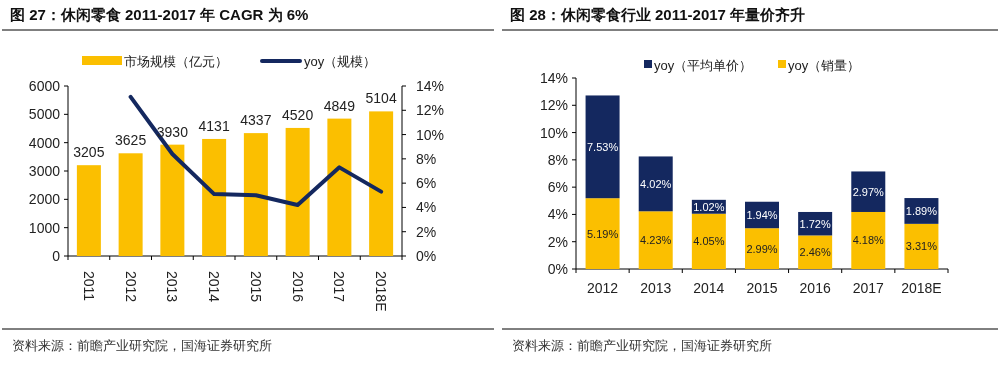 The width and height of the screenshot is (1004, 365). Describe the element at coordinates (89, 152) in the screenshot. I see `data-label: 3205` at that location.